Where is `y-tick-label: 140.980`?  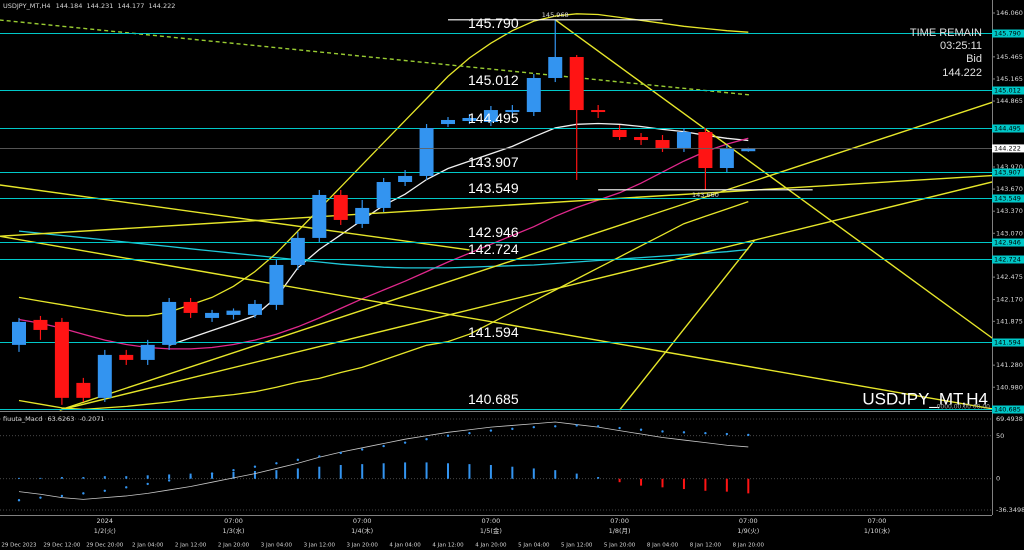 y-tick-label: 140.980 is located at coordinates (1009, 387).